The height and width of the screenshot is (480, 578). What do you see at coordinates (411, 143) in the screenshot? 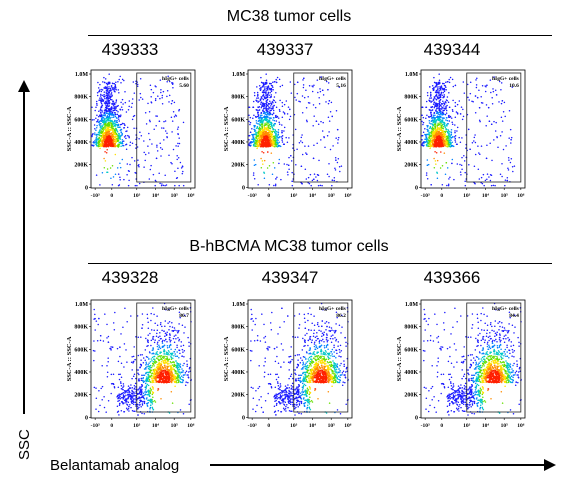
I see `y-tick-label: 400K` at bounding box center [411, 143].